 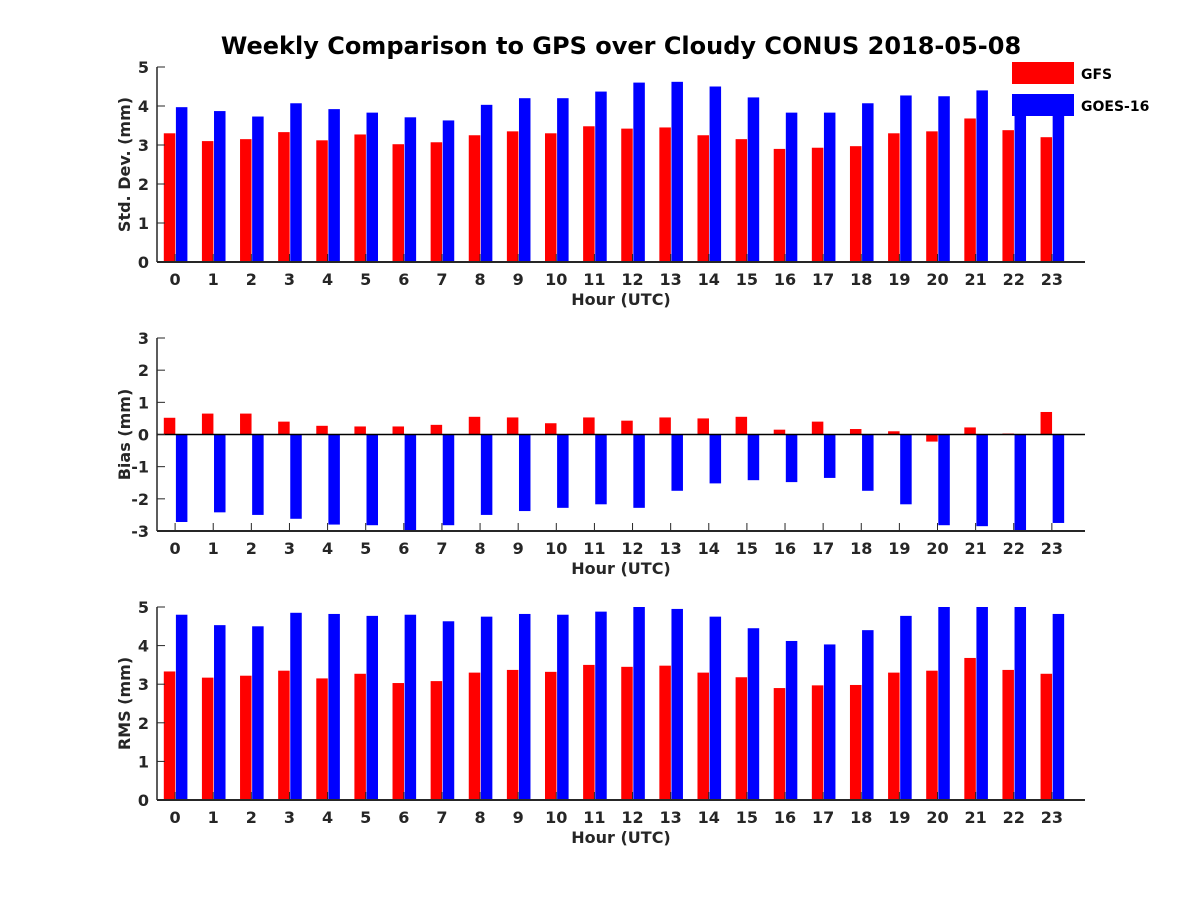 I want to click on x-tick-label: 3, so click(x=289, y=279).